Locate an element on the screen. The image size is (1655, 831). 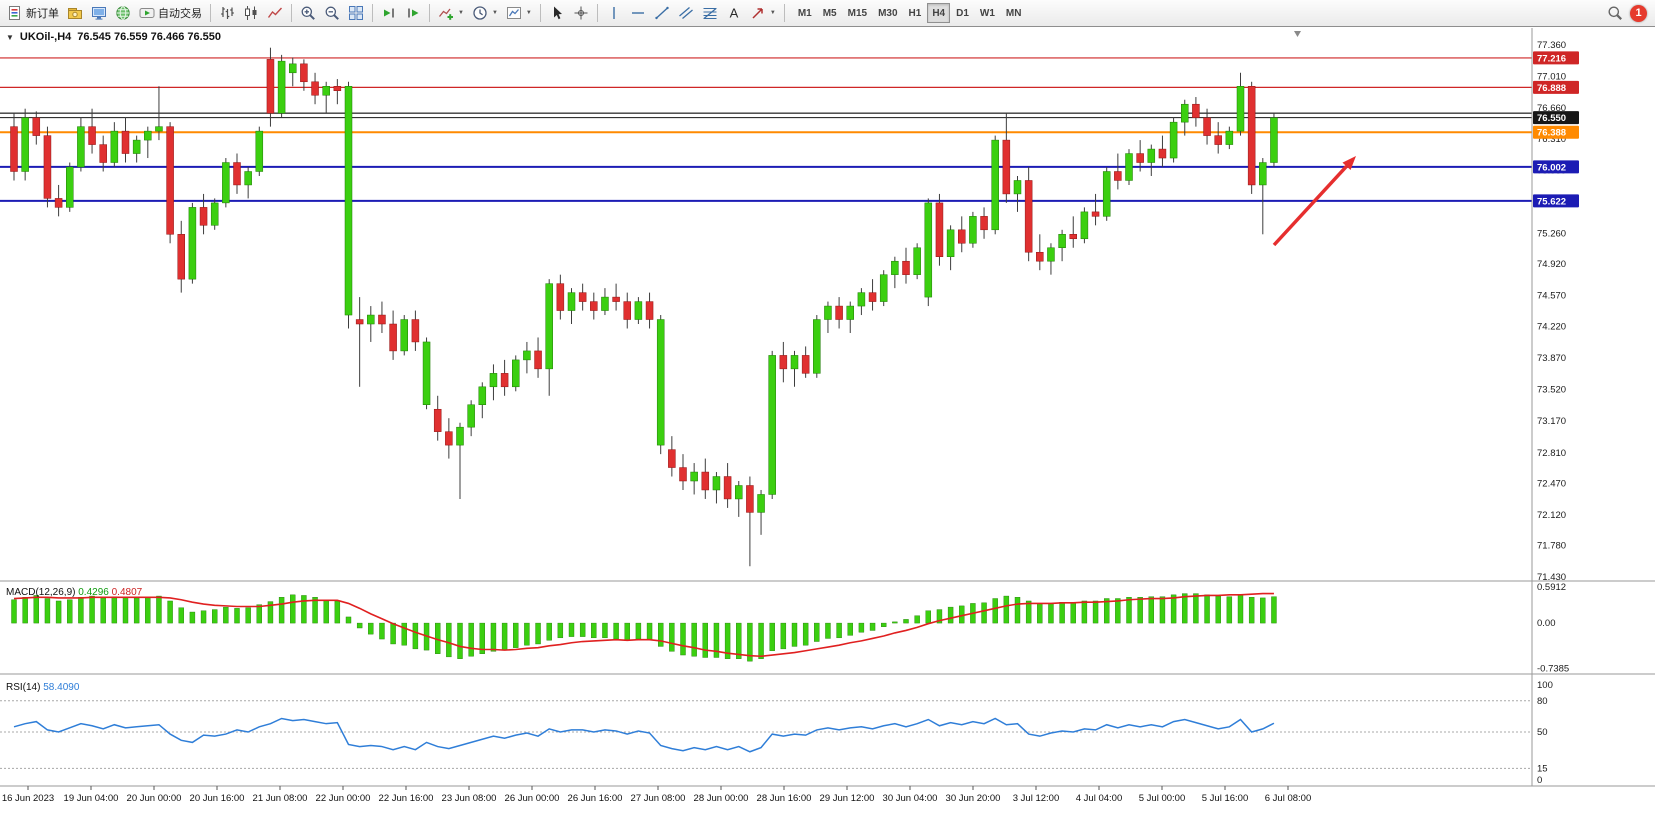
text-tool-icon: A is located at coordinates (734, 13).